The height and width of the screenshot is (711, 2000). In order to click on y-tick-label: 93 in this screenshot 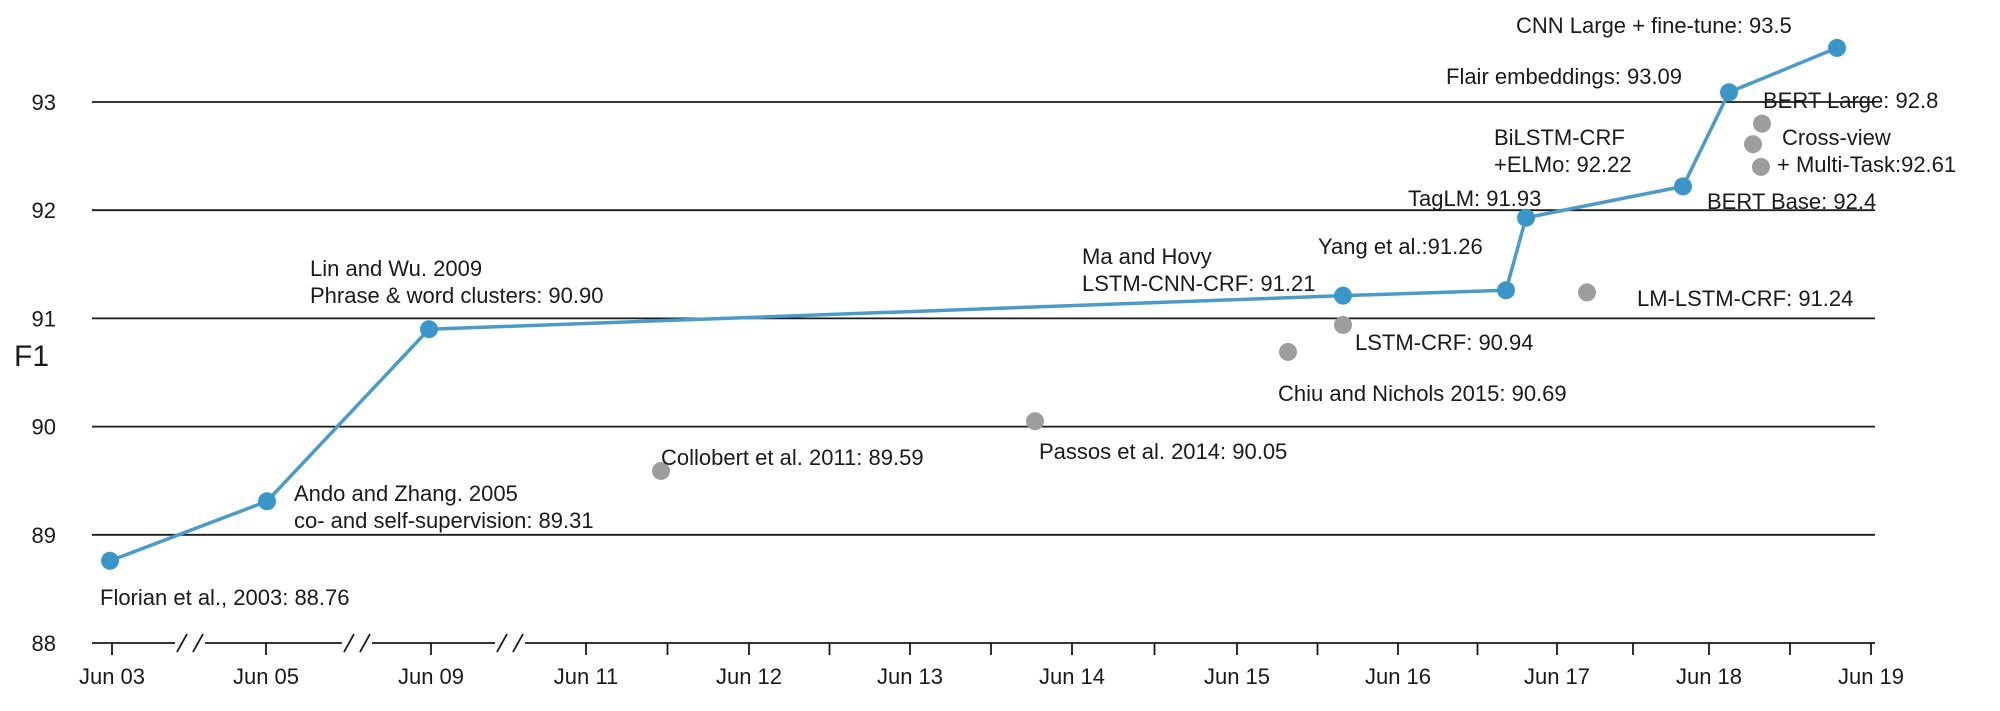, I will do `click(44, 102)`.